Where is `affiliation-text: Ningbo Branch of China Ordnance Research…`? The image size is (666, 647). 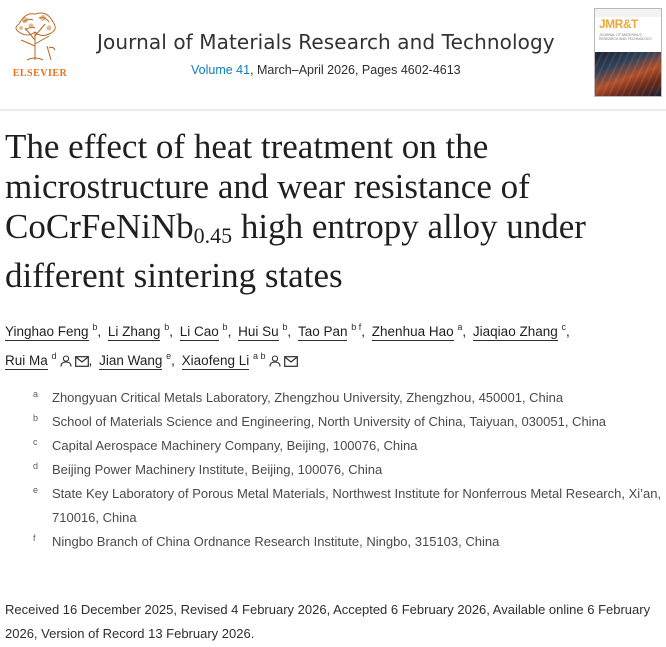
affiliation-text: Ningbo Branch of China Ordnance Research… is located at coordinates (276, 541).